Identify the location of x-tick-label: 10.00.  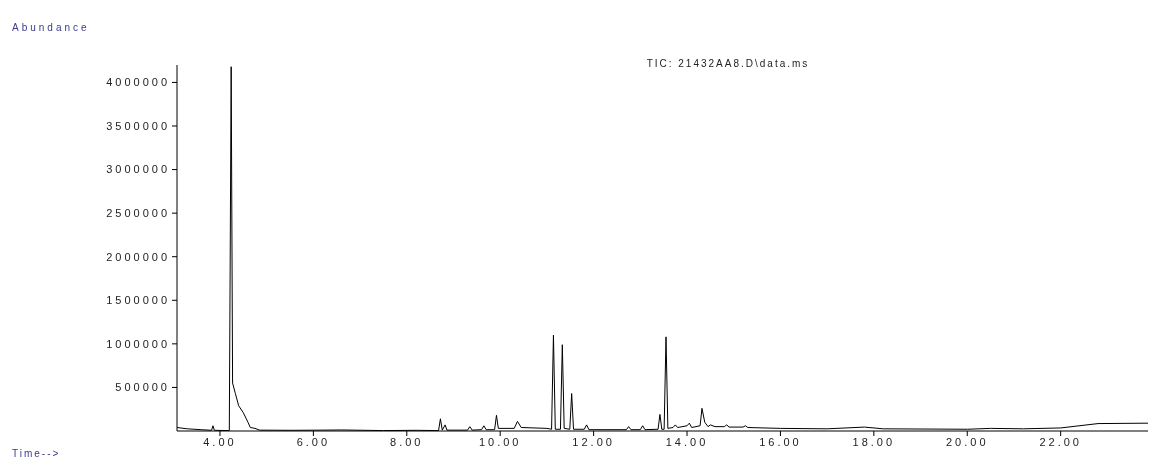
(500, 441).